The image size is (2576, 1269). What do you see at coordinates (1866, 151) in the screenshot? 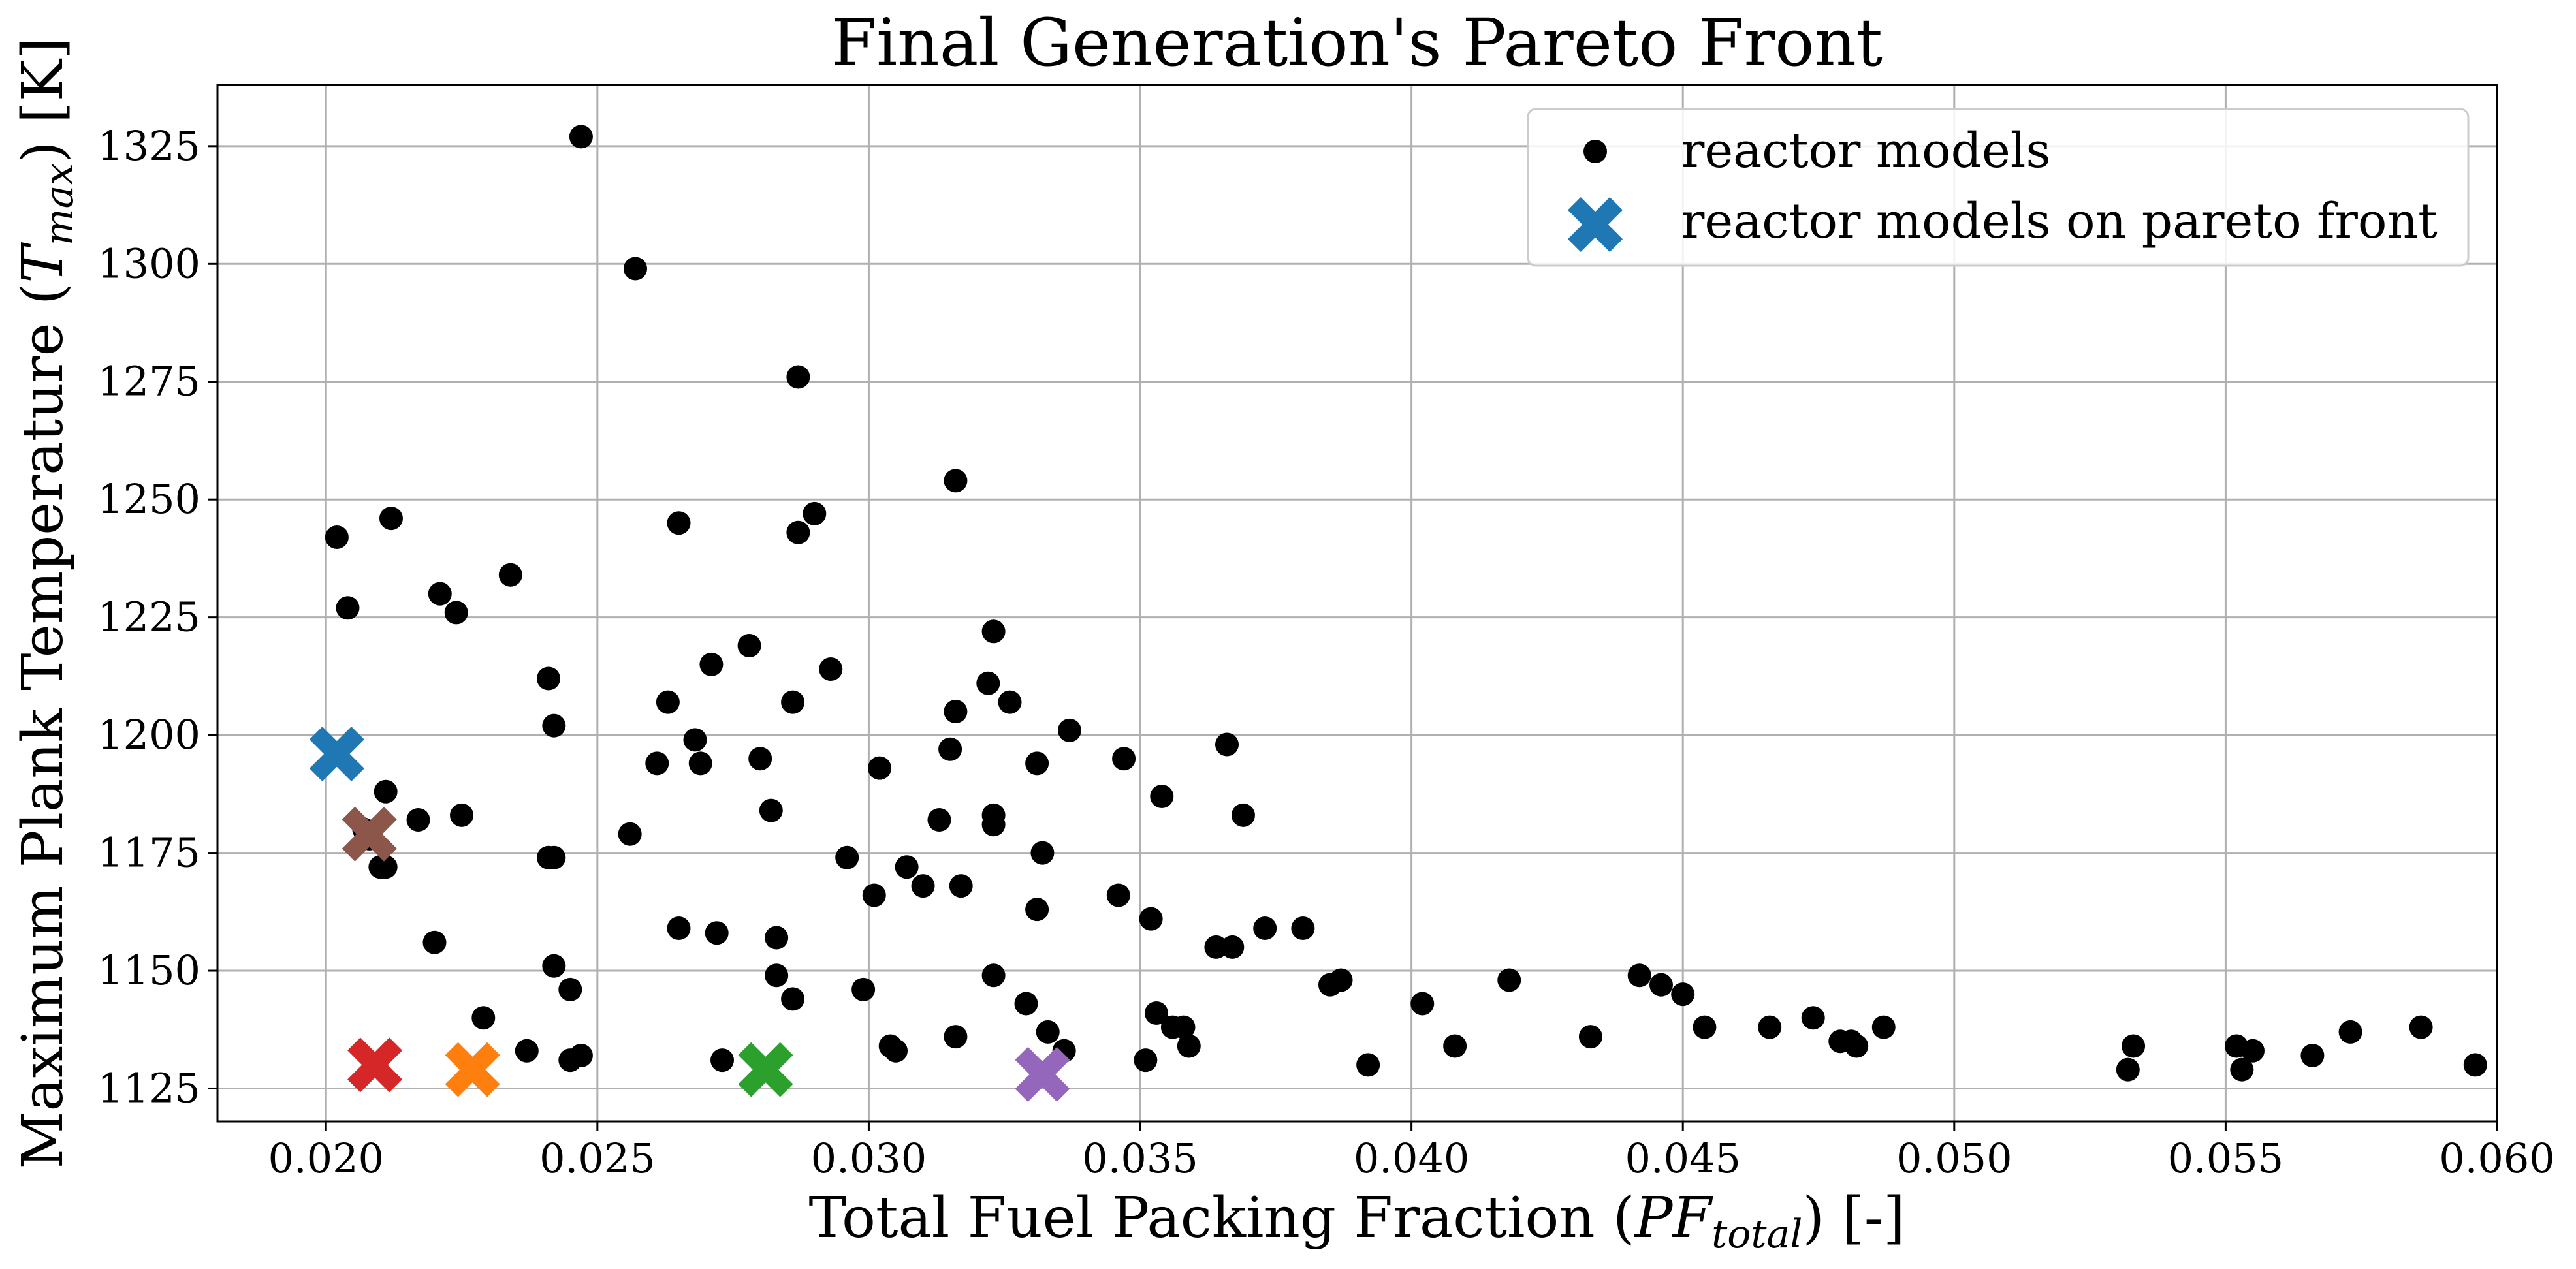
I see `legend-label-reactor-models: reactor models` at bounding box center [1866, 151].